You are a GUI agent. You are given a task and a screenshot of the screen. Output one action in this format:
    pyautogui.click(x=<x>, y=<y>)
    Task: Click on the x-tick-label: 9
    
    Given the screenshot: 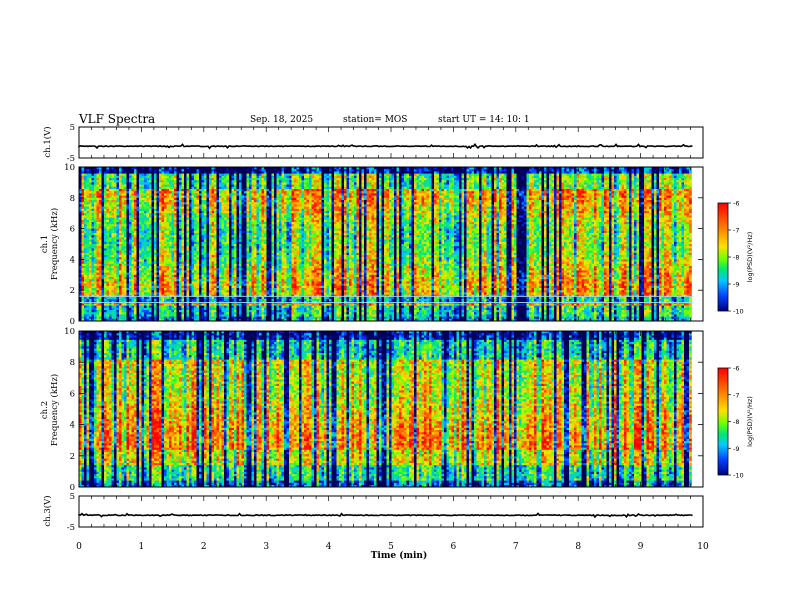 What is the action you would take?
    pyautogui.click(x=641, y=547)
    